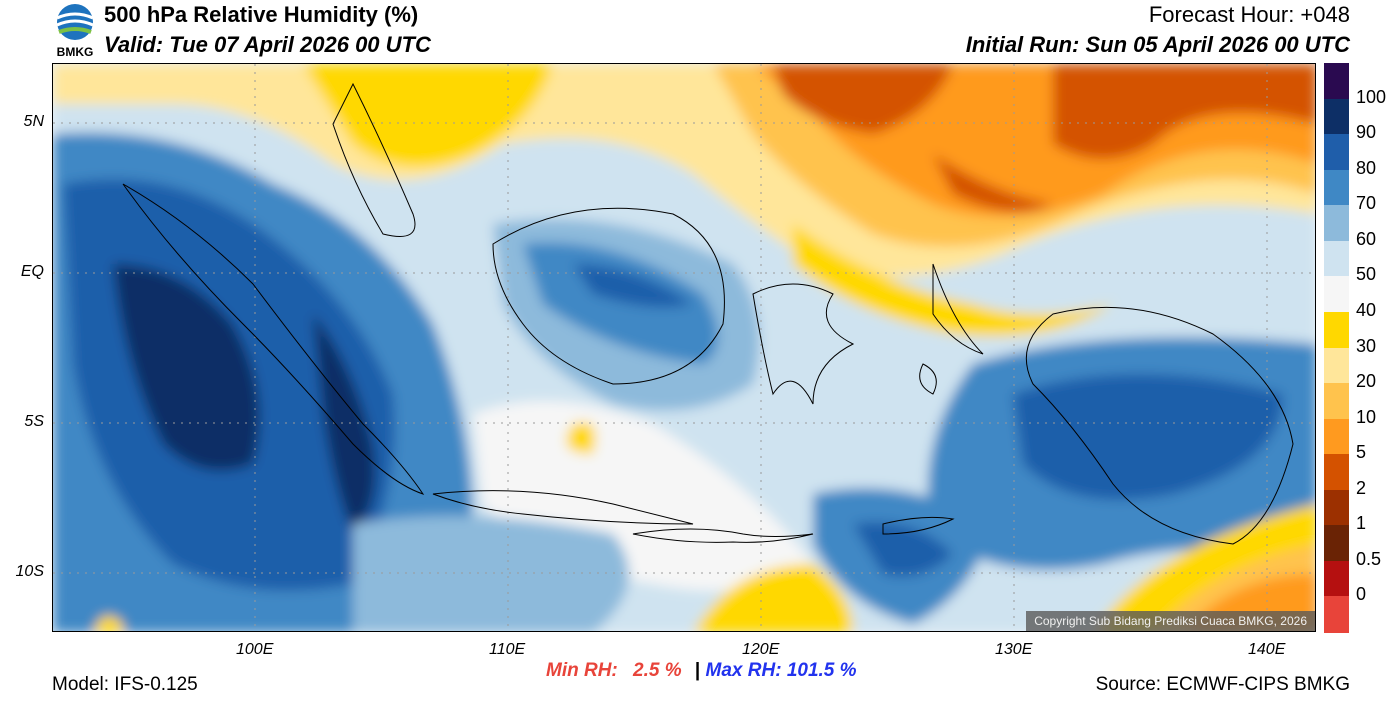 The width and height of the screenshot is (1400, 709). What do you see at coordinates (1361, 594) in the screenshot?
I see `colorbar-label: 0` at bounding box center [1361, 594].